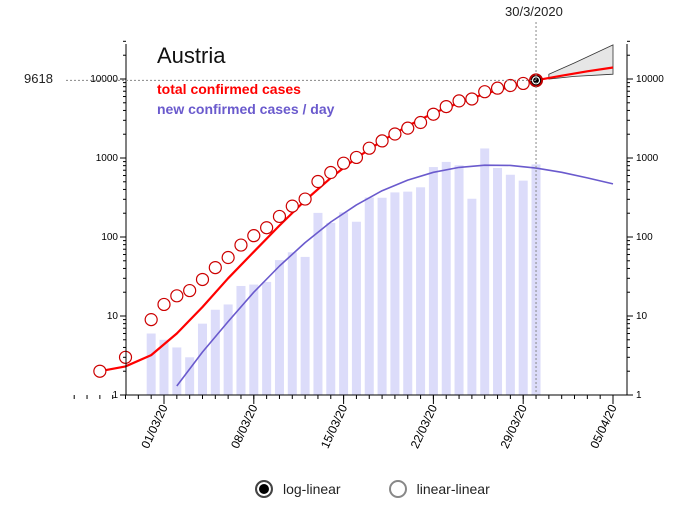 The image size is (698, 508). I want to click on y-tick-label-left: 100, so click(109, 237).